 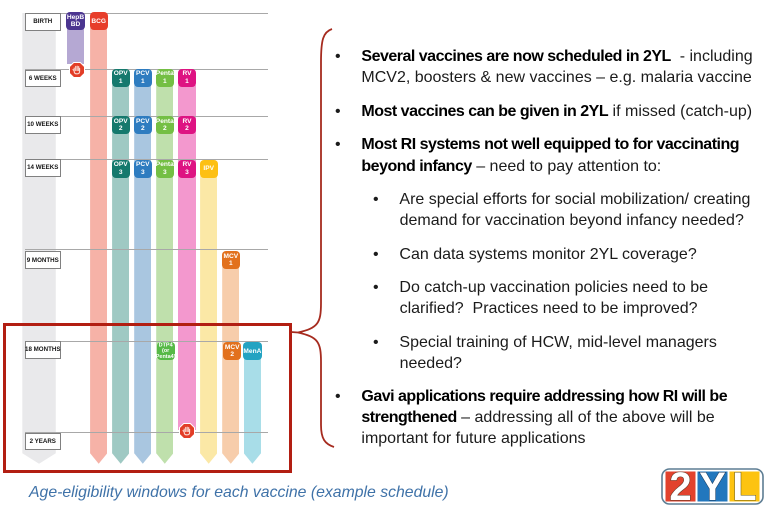 I want to click on svg-text: Y, so click(x=712, y=486).